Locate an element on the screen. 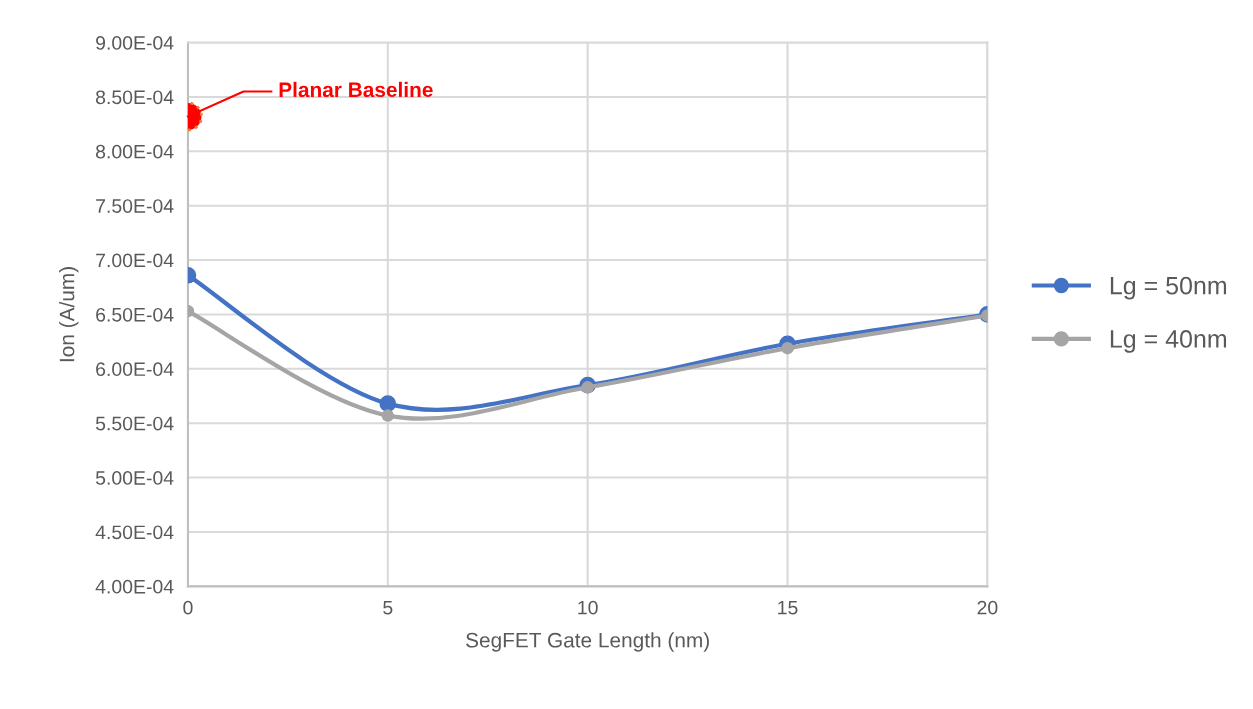  y-tick-label: 6.50E-04 is located at coordinates (135, 314).